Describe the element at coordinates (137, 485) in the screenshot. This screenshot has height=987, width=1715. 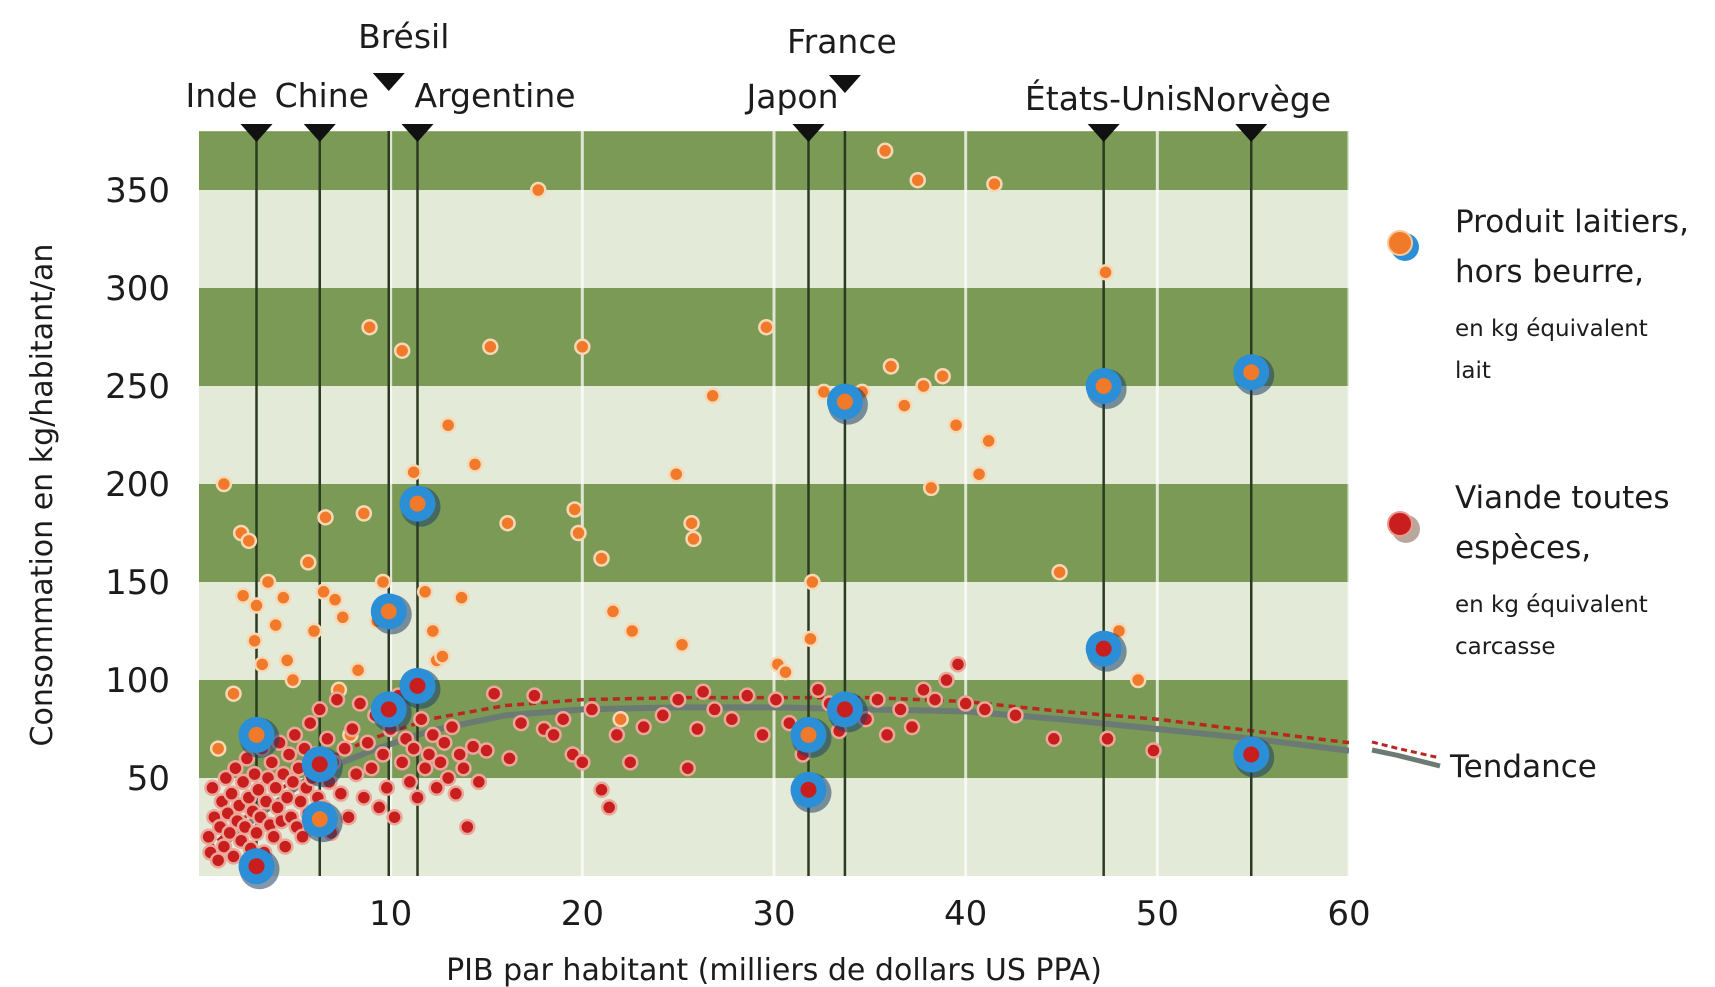
I see `y-axis-ticks: 50 100 150 200 250 300 350` at that location.